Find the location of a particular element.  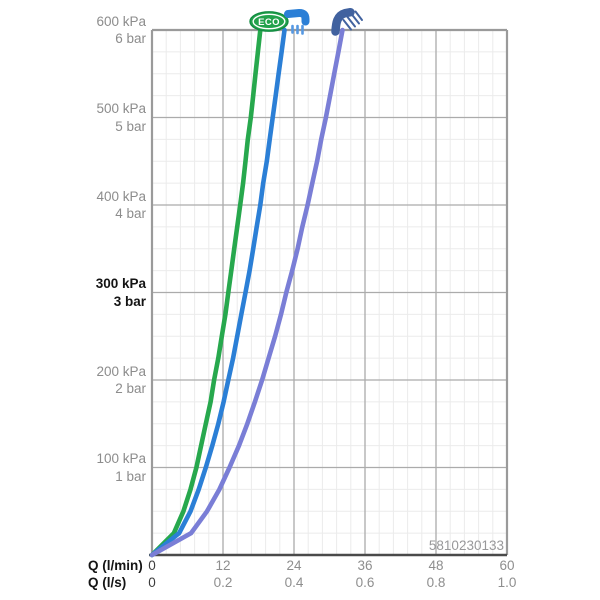

flow-tick-value: 24 is located at coordinates (294, 565).